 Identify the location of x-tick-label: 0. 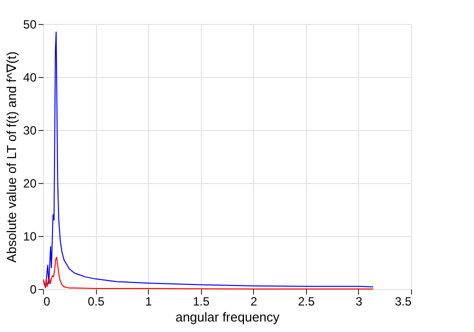
(47, 301).